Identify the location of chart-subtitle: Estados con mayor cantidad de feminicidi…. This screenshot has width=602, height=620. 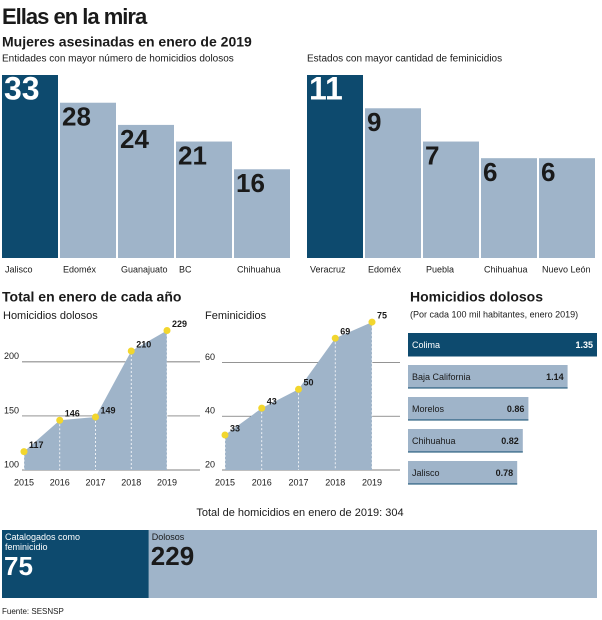
(404, 59).